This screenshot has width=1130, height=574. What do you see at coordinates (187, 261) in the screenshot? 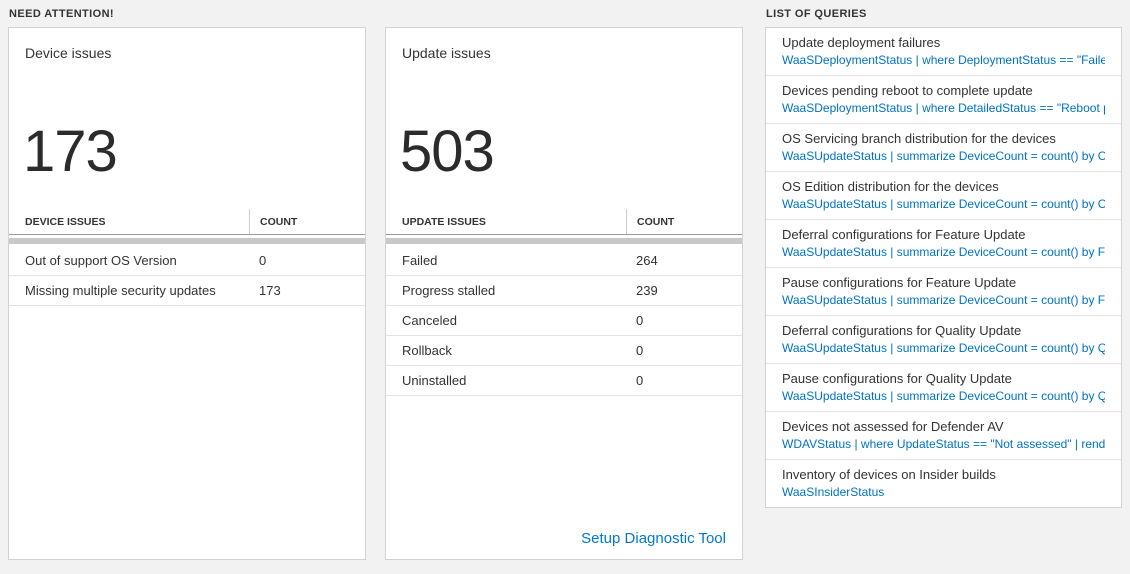
I see `table-row: Out of support OS Version 0` at bounding box center [187, 261].